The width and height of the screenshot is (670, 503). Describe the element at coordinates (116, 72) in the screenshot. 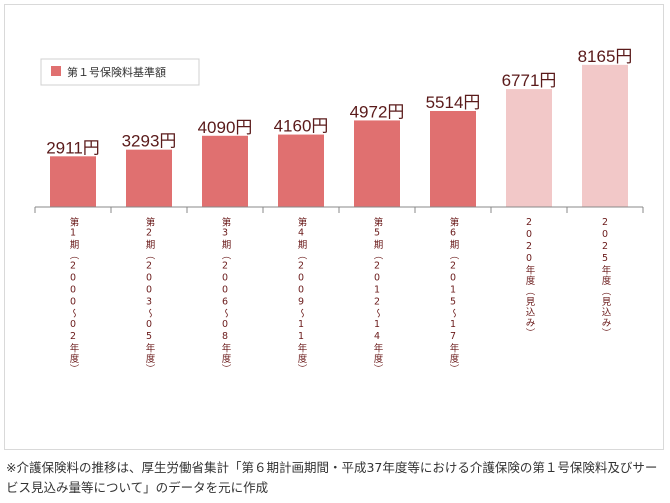

I see `legend-label: 第１号保険料基準額` at that location.